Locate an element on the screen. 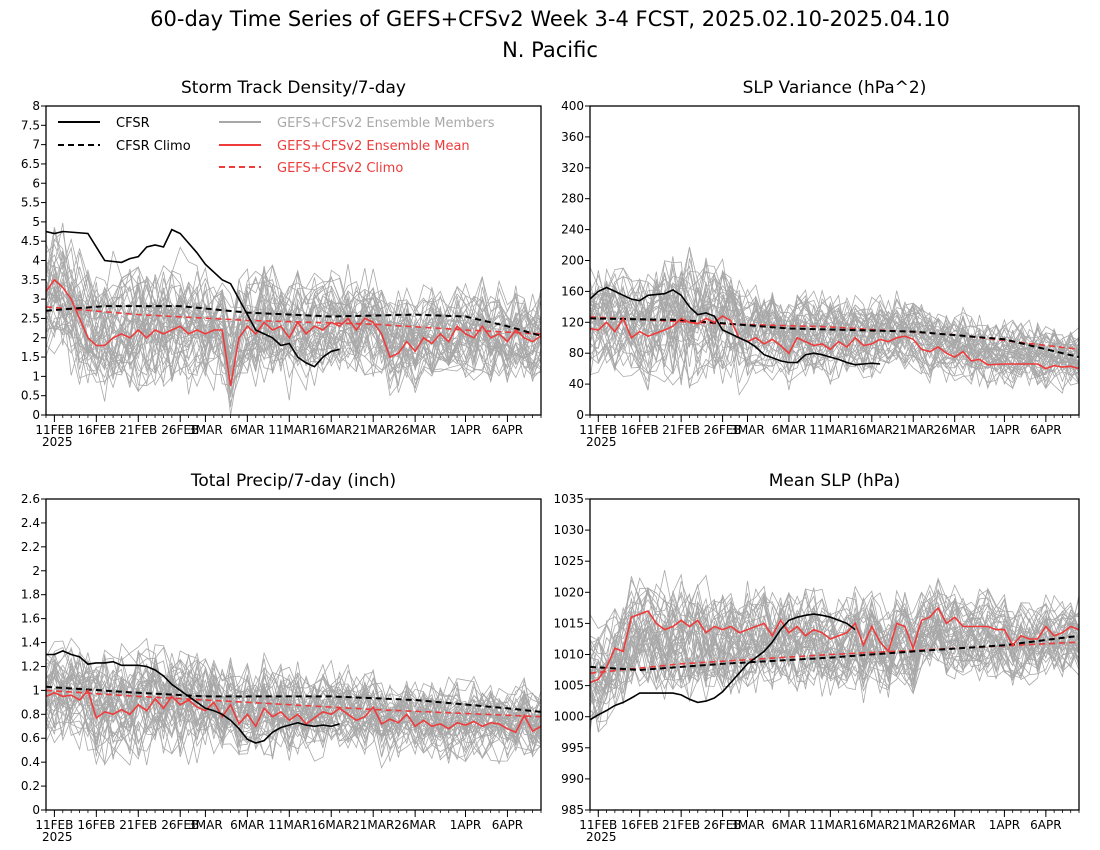 The width and height of the screenshot is (1100, 850). x-tick-label: 3MAR is located at coordinates (205, 430).